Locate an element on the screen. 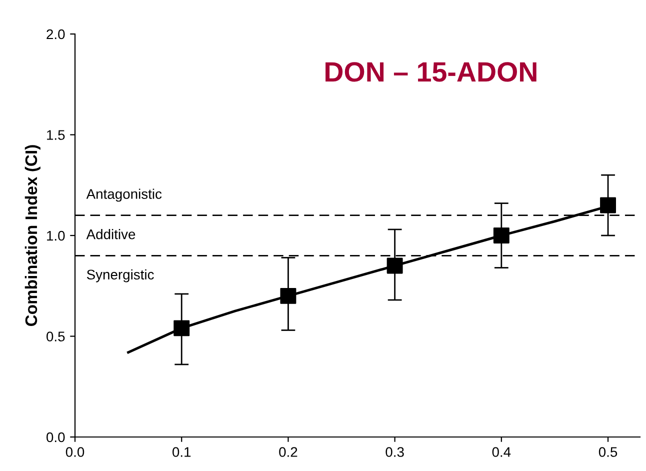 The width and height of the screenshot is (646, 471). y-tick-label: 0.0 is located at coordinates (55, 437).